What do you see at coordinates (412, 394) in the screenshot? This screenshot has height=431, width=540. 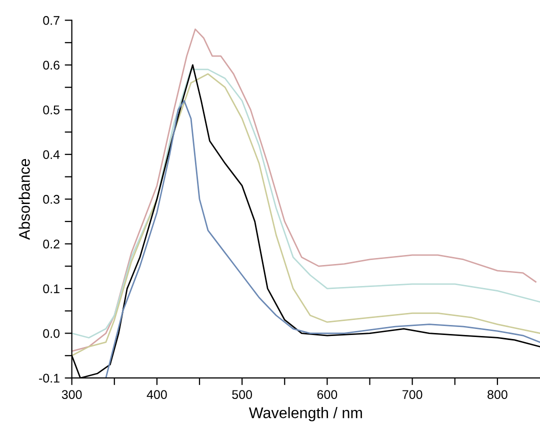 I see `x-tick-label: 700` at bounding box center [412, 394].